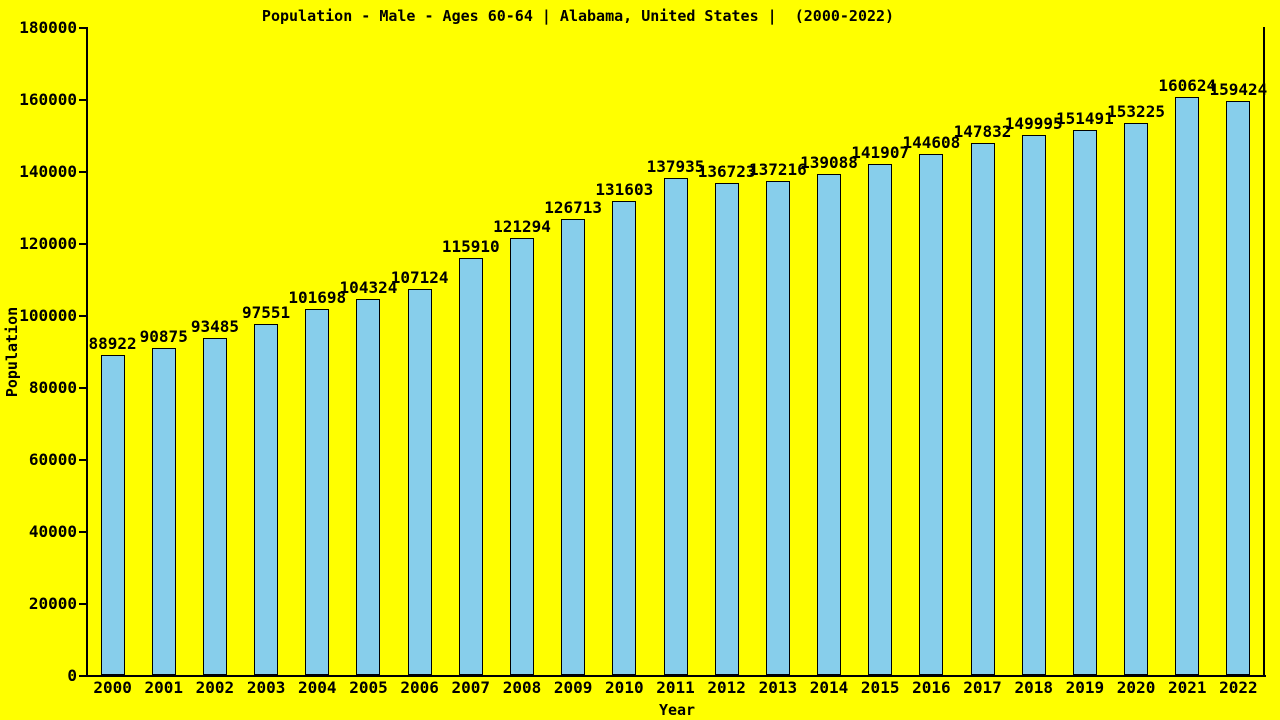  What do you see at coordinates (1238, 90) in the screenshot?
I see `bar-value-label-2022: 159424` at bounding box center [1238, 90].